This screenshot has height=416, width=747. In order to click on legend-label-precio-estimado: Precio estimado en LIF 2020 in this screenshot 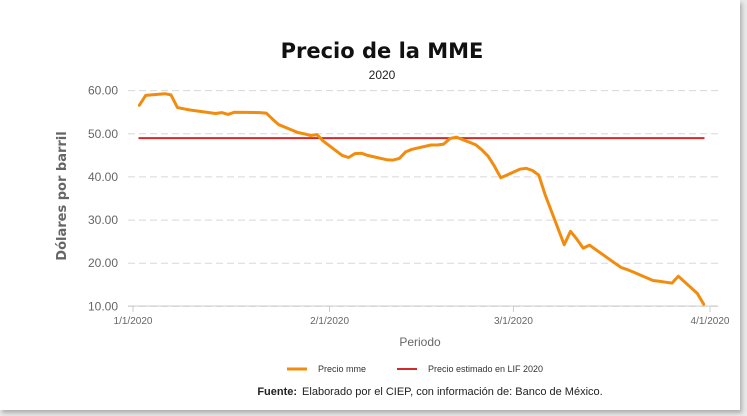, I will do `click(485, 369)`.